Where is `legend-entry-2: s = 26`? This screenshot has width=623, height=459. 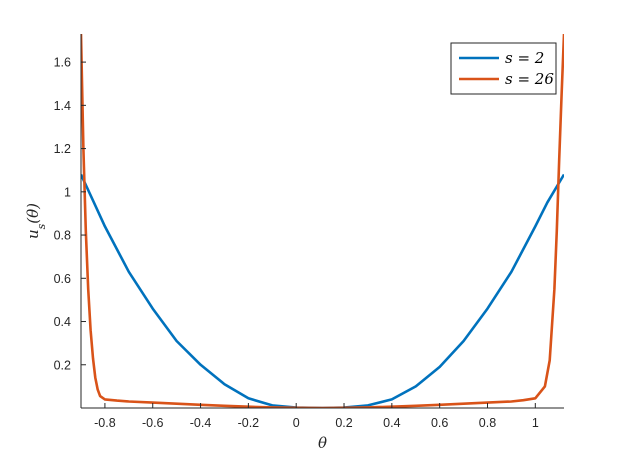 legend-entry-2: s = 26 is located at coordinates (529, 79).